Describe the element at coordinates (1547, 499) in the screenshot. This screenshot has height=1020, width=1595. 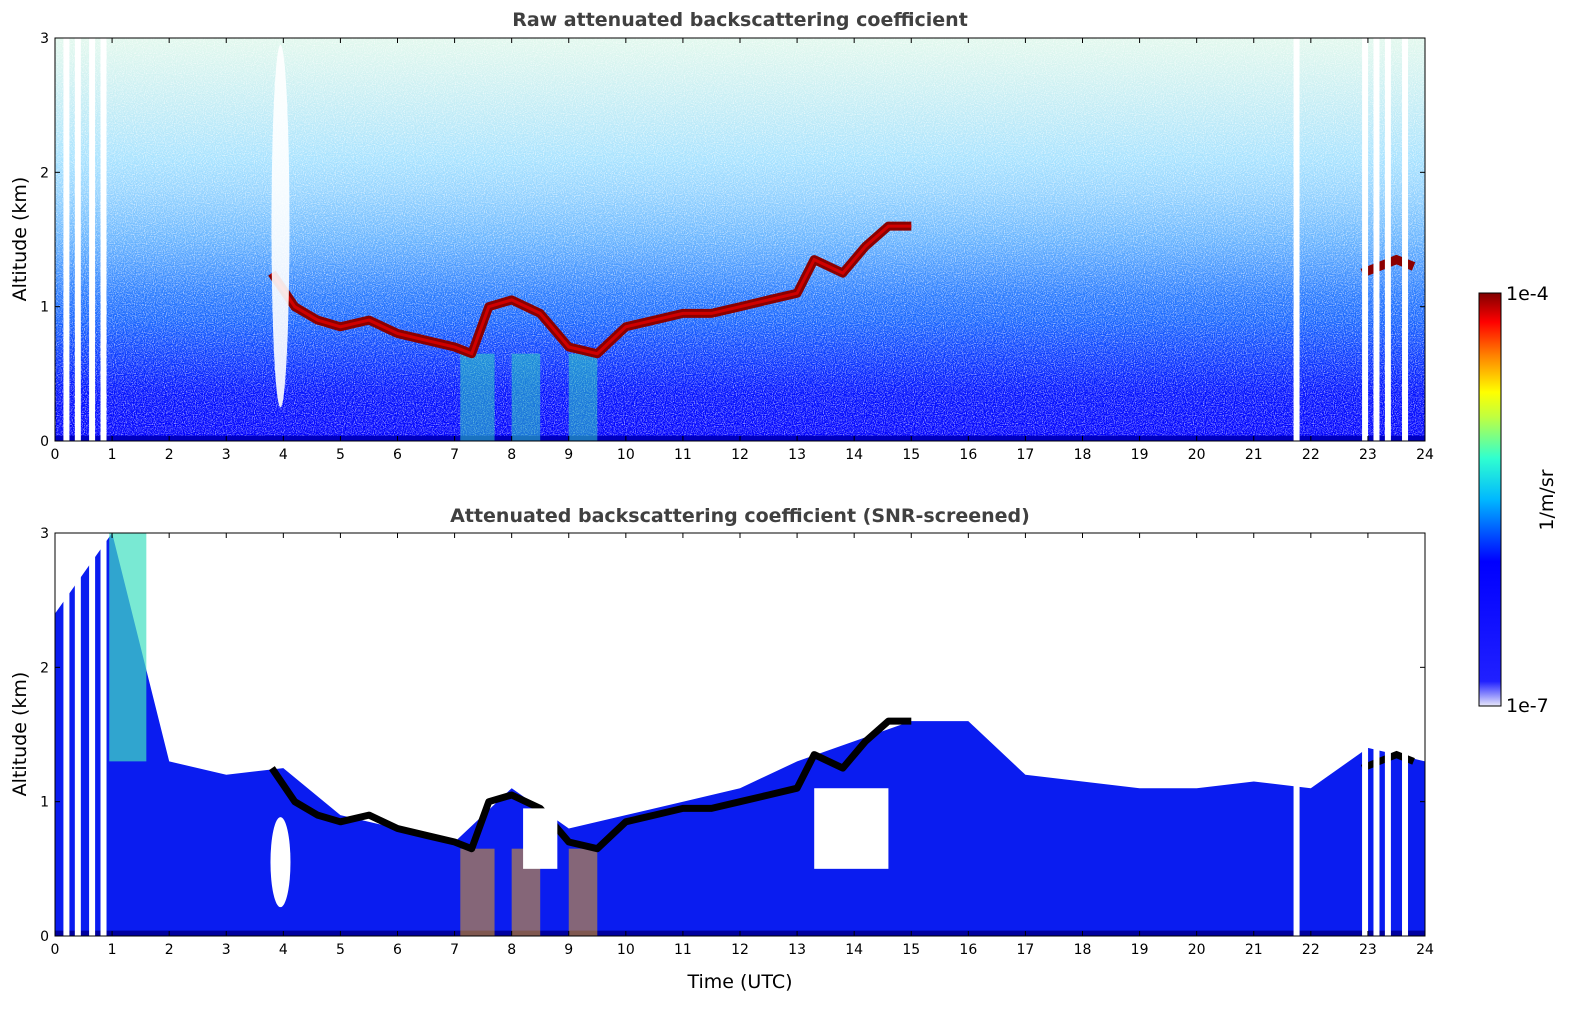
I see `colorbar-unit-label: 1/m/sr` at that location.